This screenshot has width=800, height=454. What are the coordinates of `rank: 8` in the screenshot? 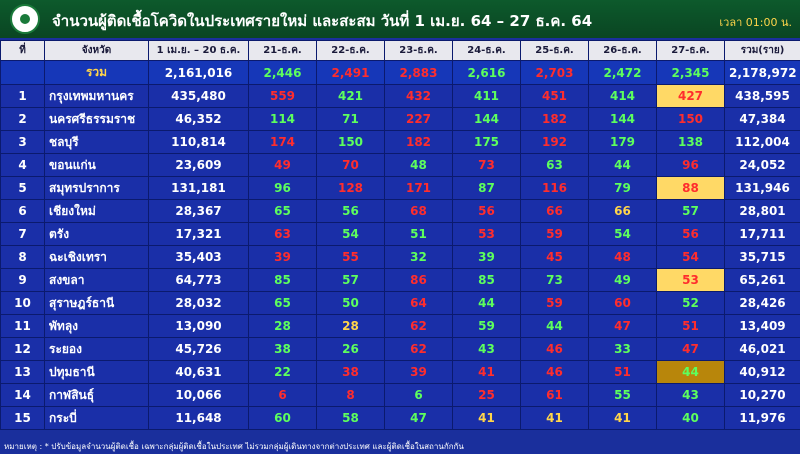 It's located at (22, 257).